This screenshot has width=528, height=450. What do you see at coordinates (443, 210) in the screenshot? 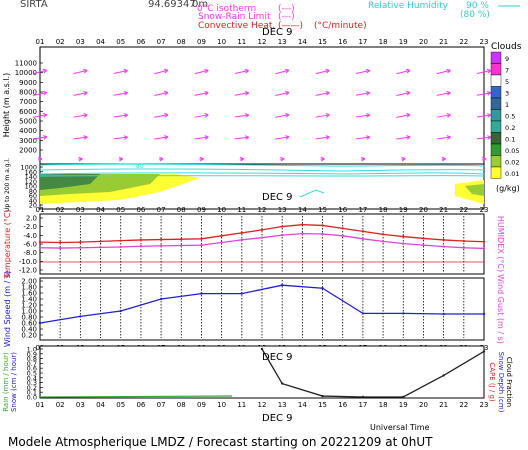
I see `hour-tick-label: 21` at bounding box center [443, 210].